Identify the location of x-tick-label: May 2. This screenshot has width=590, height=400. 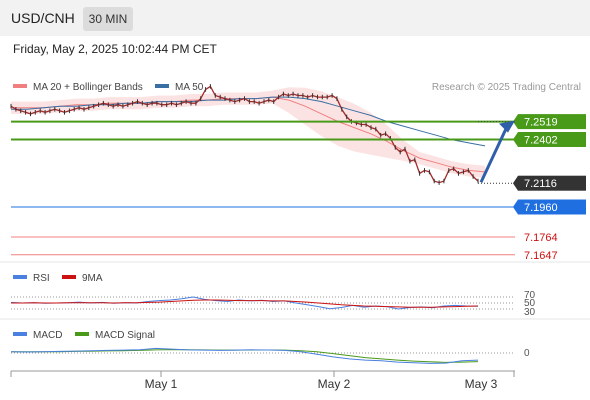
(334, 384).